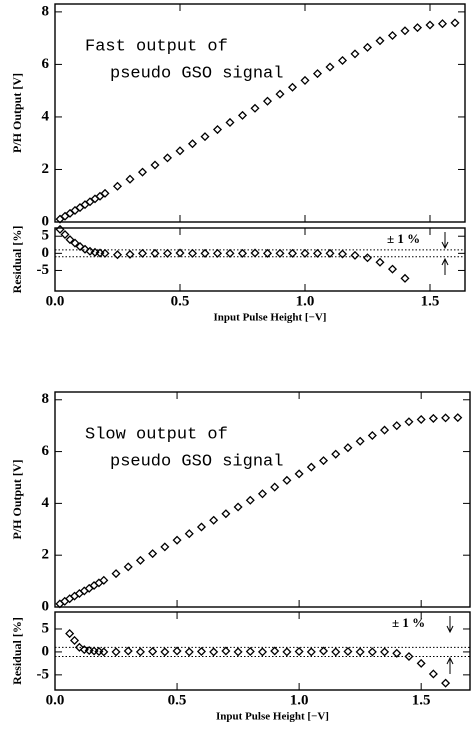 This screenshot has width=474, height=731. Describe the element at coordinates (270, 318) in the screenshot. I see `x-axis-label: Input Pulse Height [−V]` at that location.